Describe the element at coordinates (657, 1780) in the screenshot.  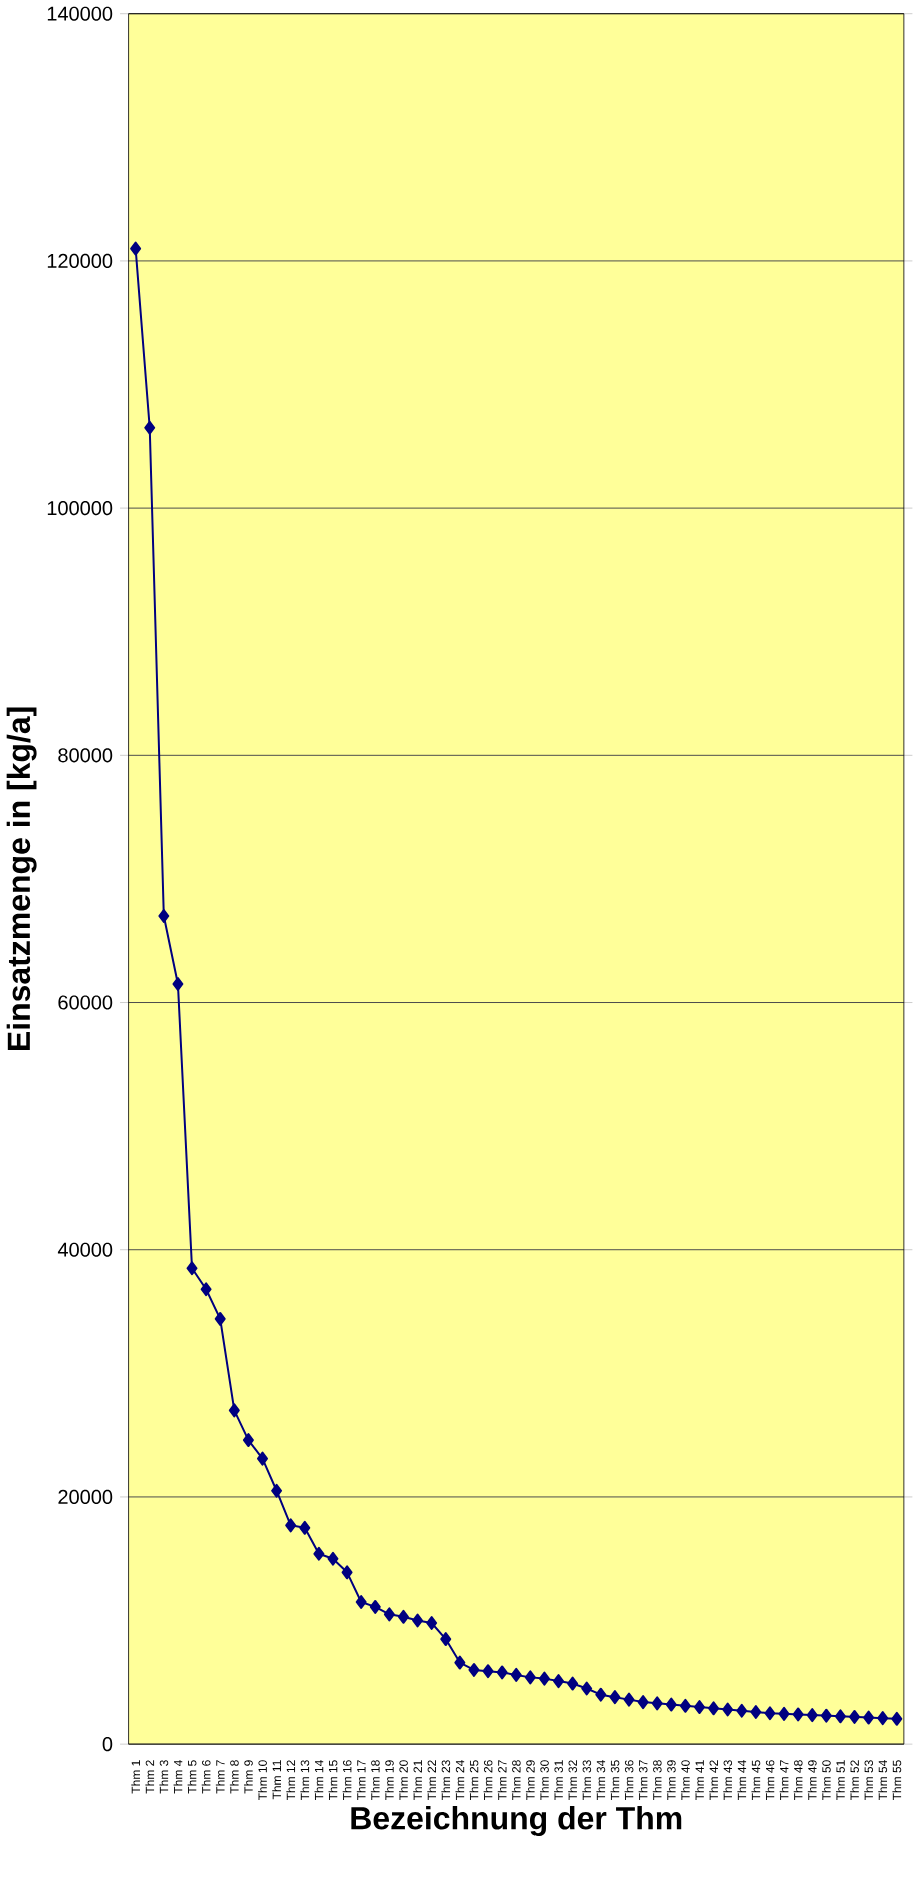
I see `x-tick-label: Thm 38` at that location.